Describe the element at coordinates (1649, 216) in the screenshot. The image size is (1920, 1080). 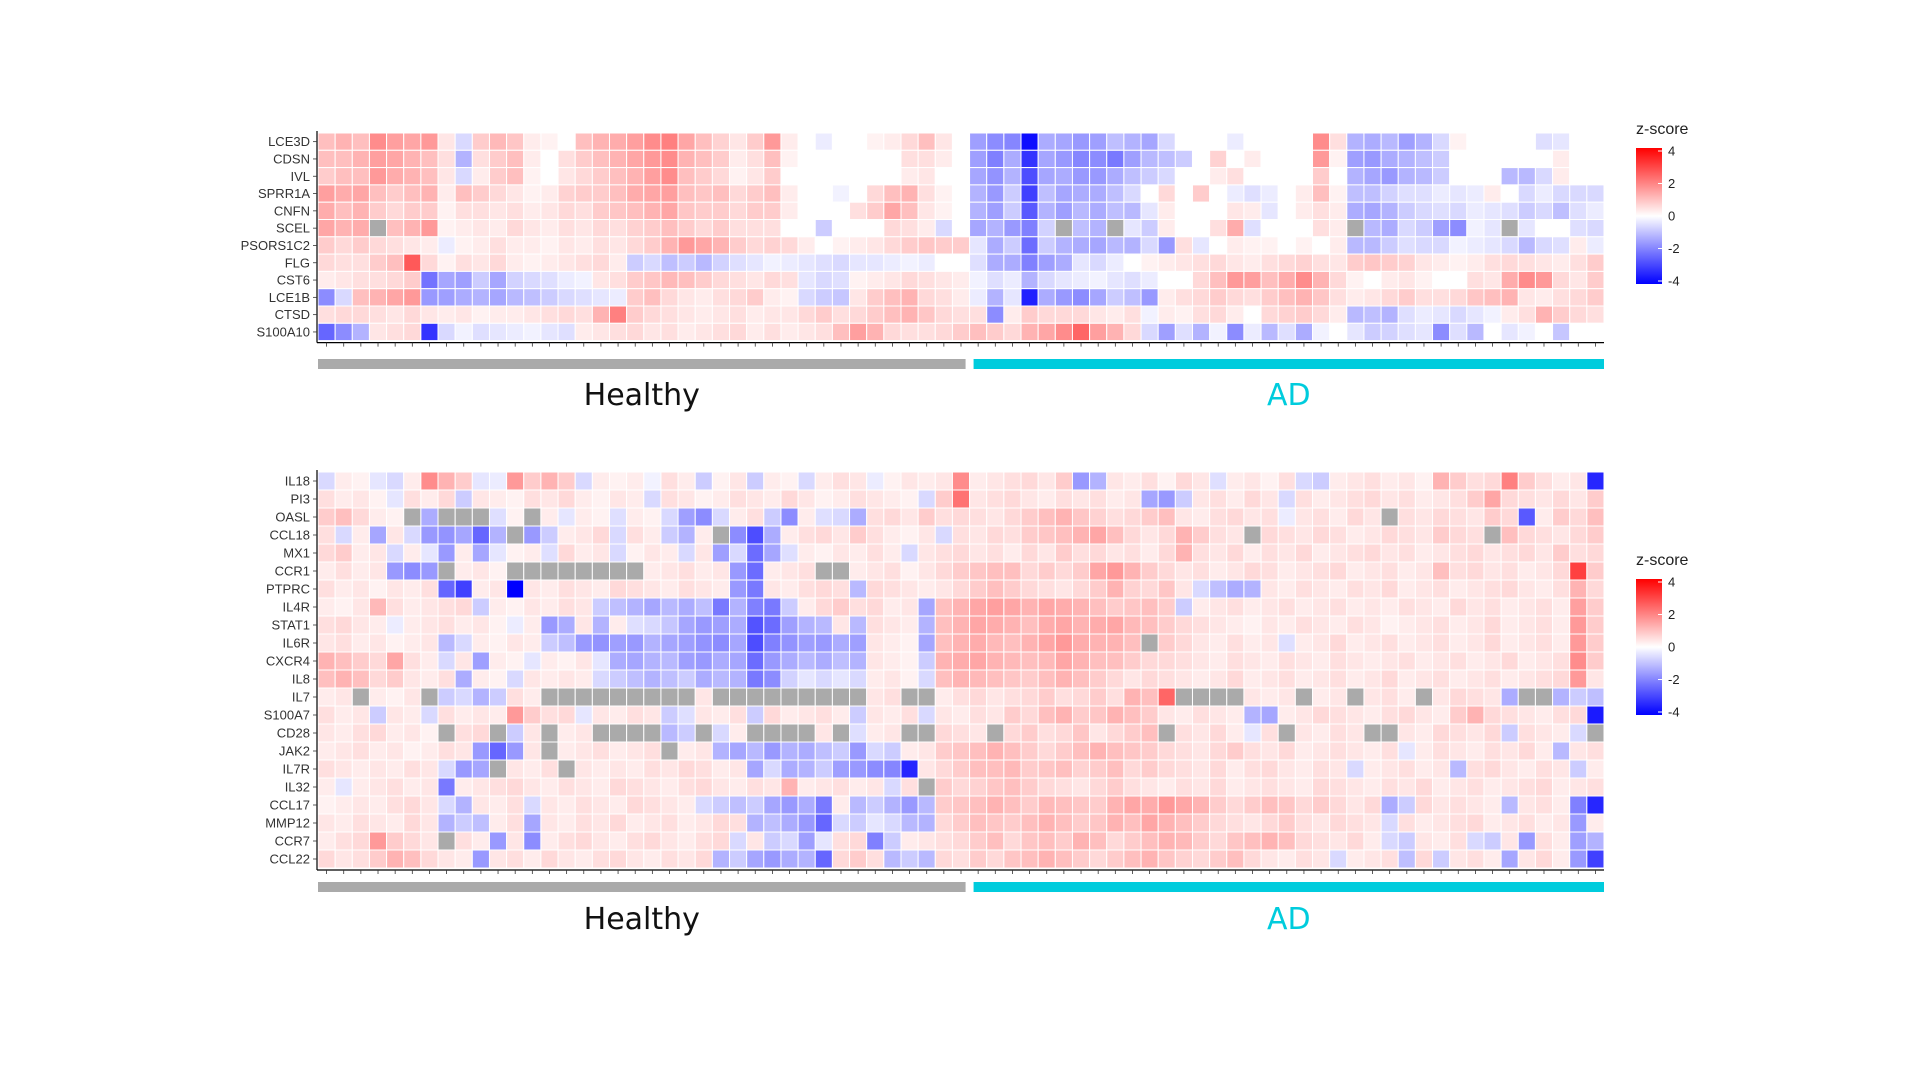
I see `legend-colorbar` at that location.